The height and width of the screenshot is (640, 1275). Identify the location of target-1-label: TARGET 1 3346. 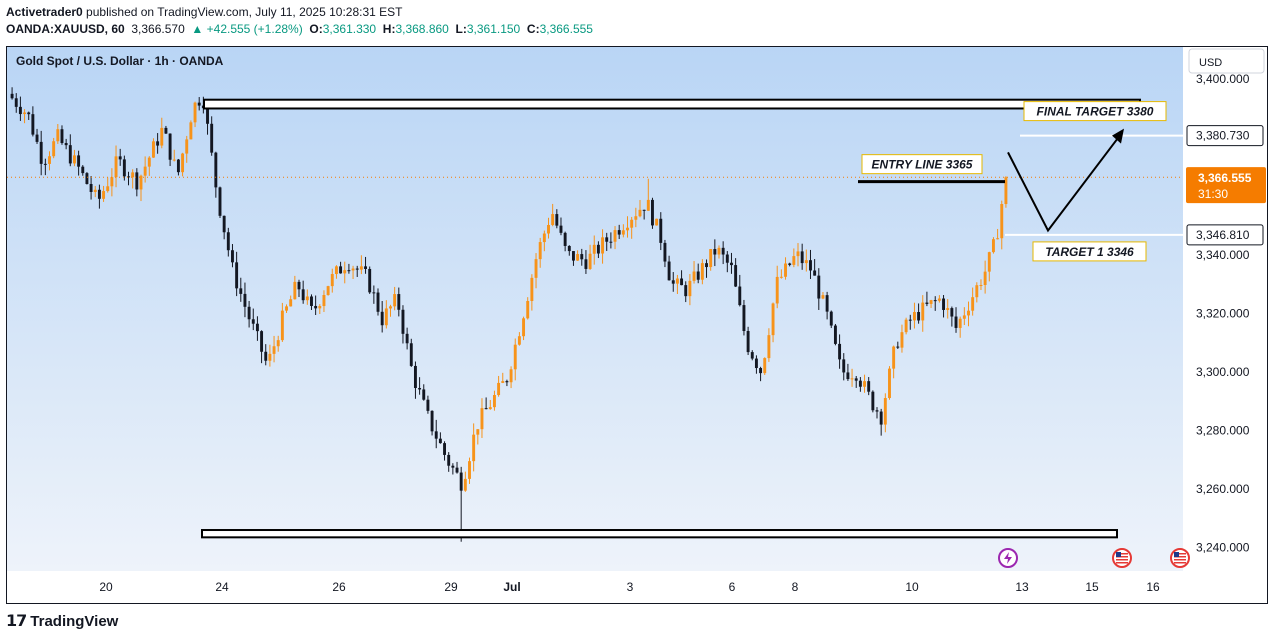
(1089, 251).